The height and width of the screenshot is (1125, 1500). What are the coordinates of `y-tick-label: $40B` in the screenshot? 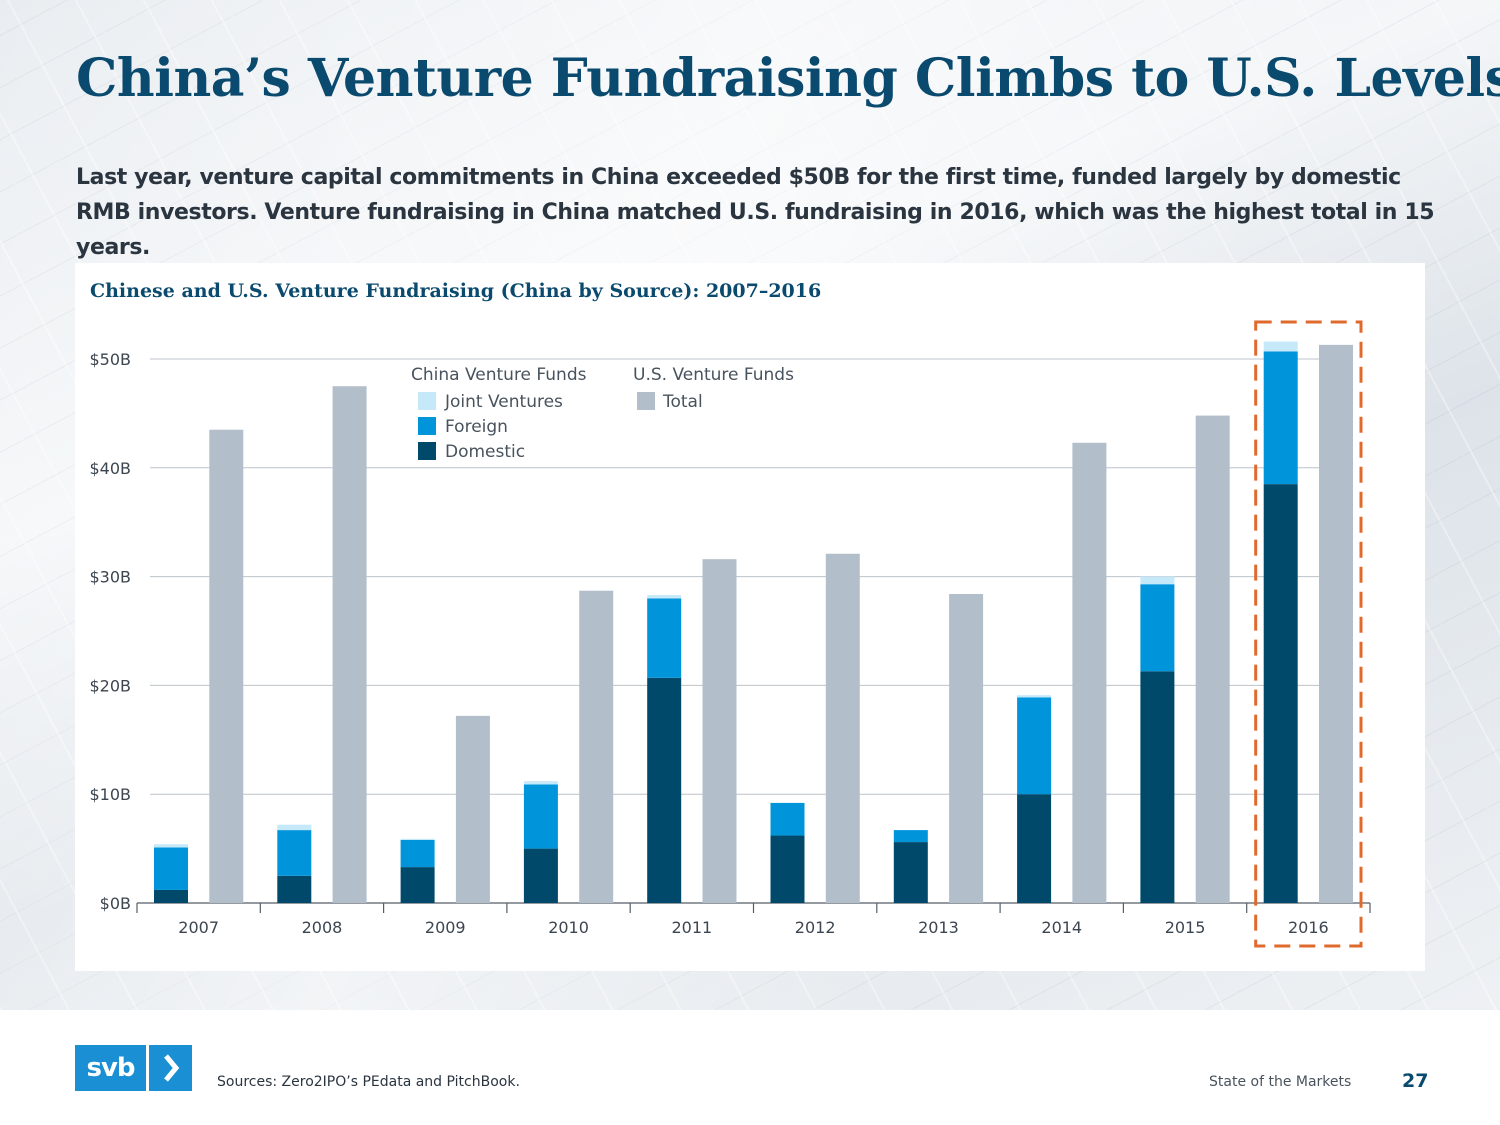 It's located at (110, 468).